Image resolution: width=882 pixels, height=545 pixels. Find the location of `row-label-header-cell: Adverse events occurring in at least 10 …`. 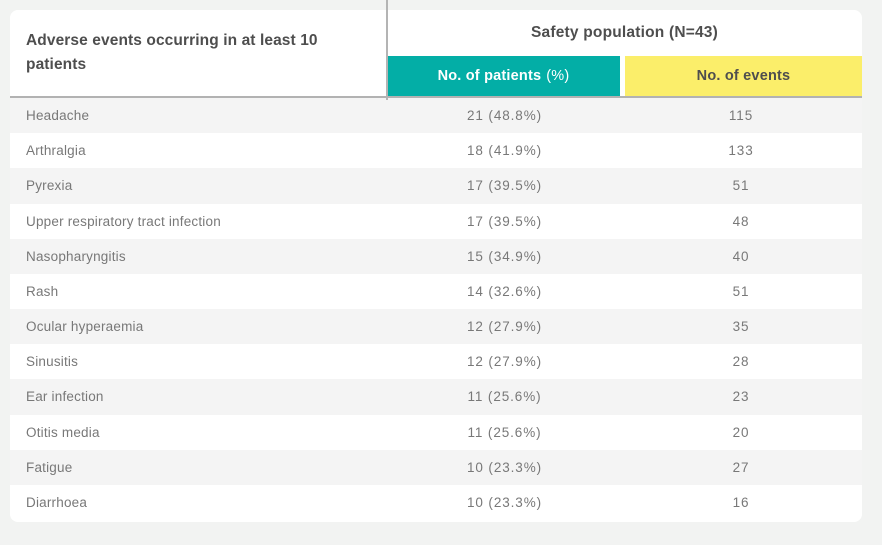

row-label-header-cell: Adverse events occurring in at least 10 … is located at coordinates (198, 53).